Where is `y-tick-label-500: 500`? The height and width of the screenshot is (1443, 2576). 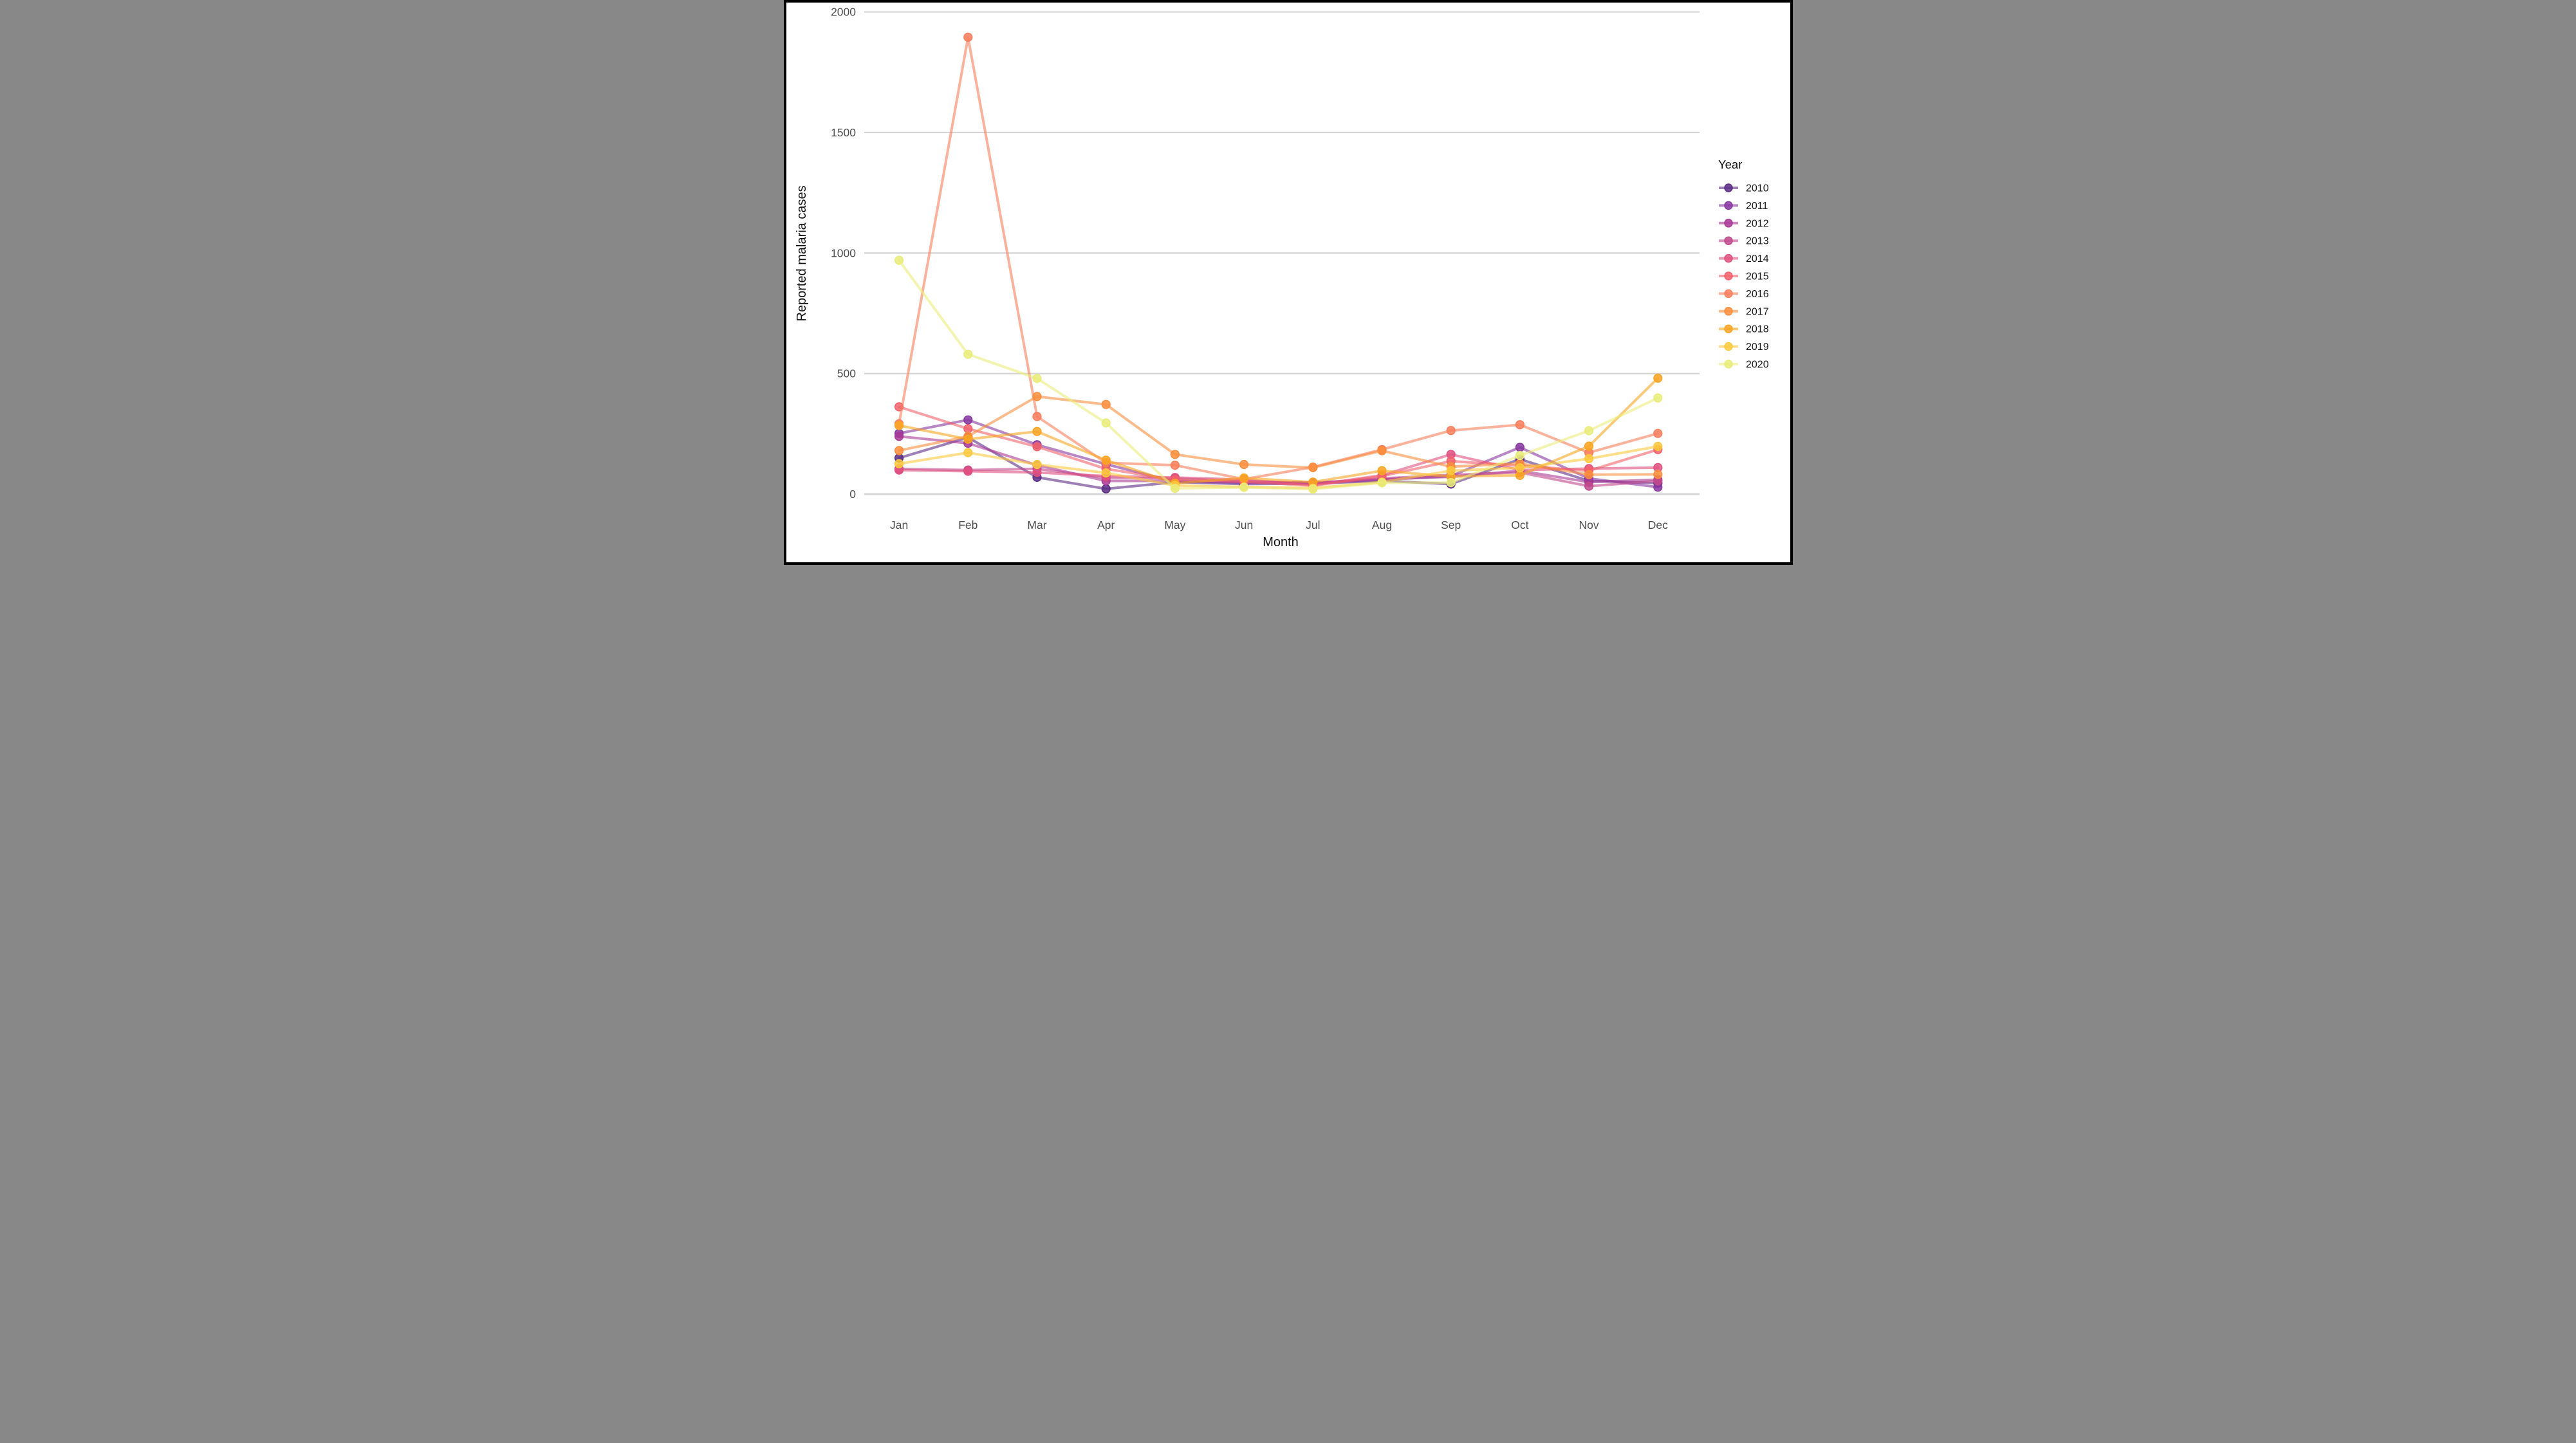
y-tick-label-500: 500 is located at coordinates (846, 373).